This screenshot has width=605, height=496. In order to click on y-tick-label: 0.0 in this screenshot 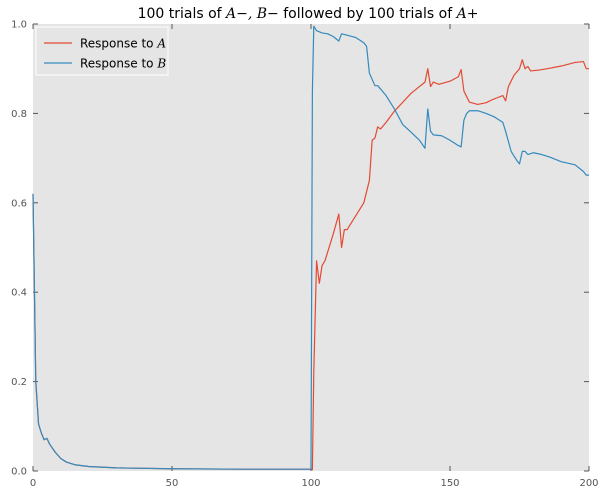, I will do `click(19, 472)`.